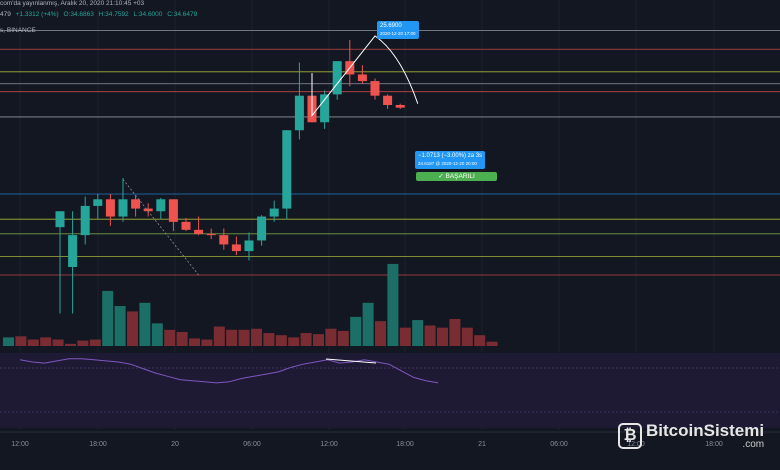  What do you see at coordinates (630, 436) in the screenshot?
I see `bitcoin-icon: ₿` at bounding box center [630, 436].